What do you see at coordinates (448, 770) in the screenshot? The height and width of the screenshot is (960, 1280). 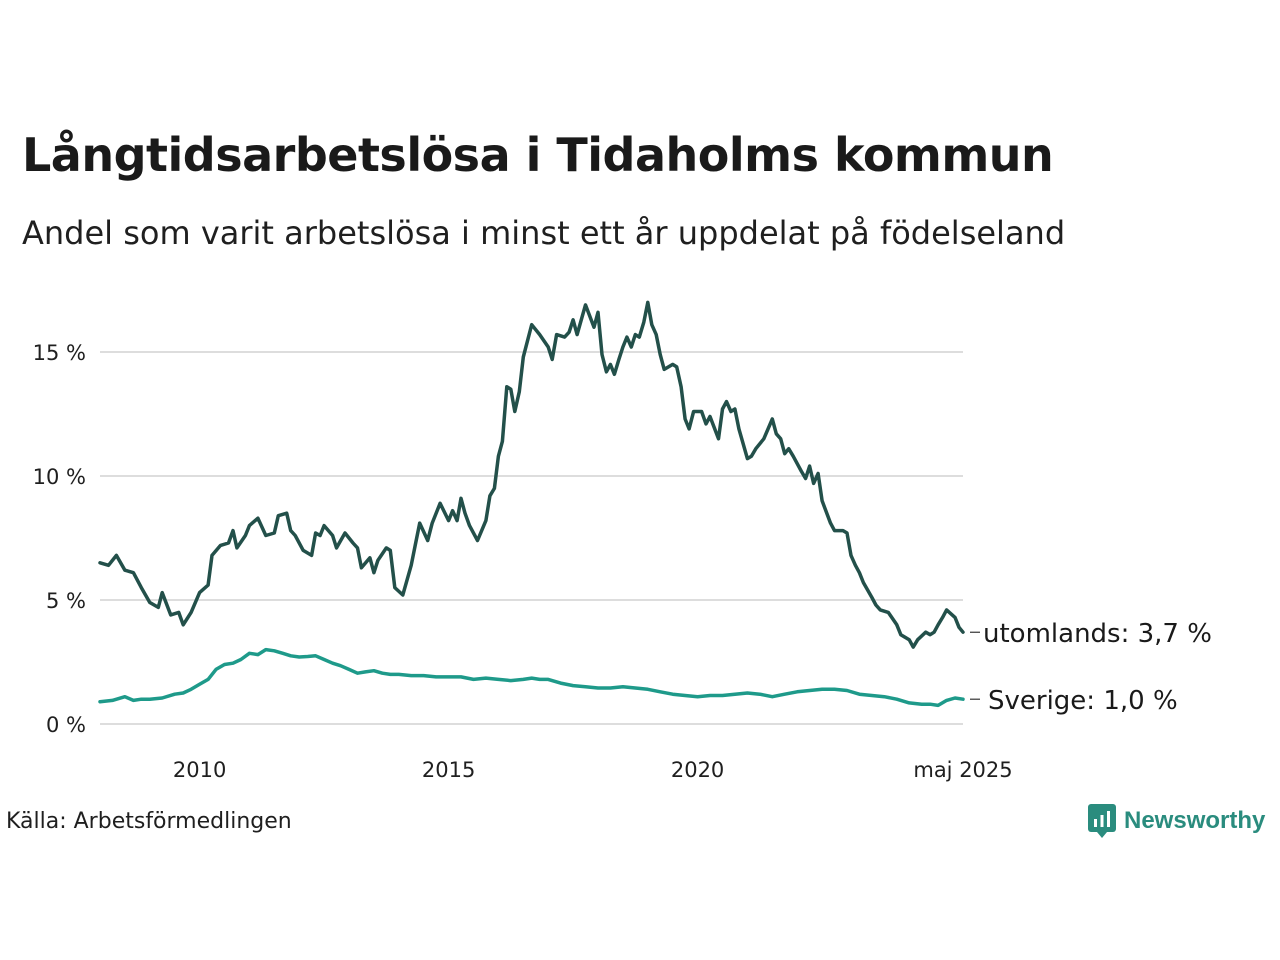 I see `x-tick-label: 2015` at bounding box center [448, 770].